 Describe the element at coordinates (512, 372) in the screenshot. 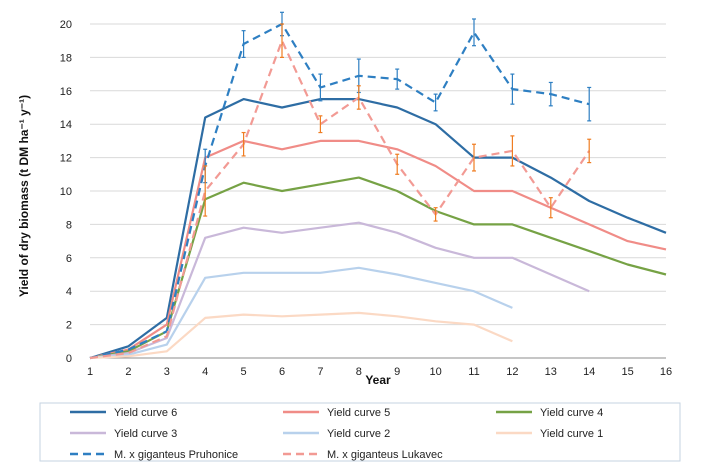

I see `x-tick-label: 12` at that location.